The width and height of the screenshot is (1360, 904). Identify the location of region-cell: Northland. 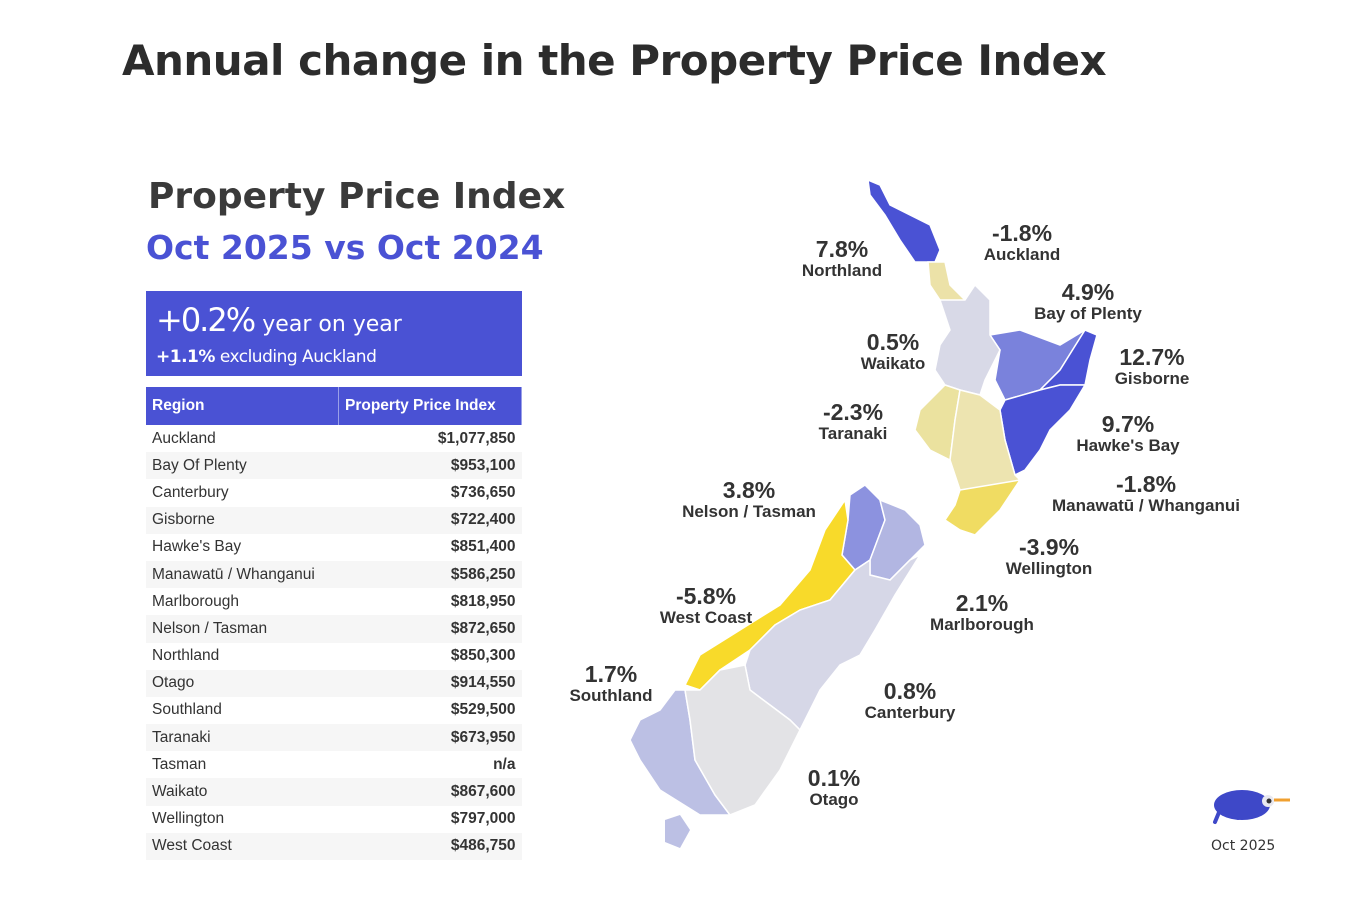
(186, 656).